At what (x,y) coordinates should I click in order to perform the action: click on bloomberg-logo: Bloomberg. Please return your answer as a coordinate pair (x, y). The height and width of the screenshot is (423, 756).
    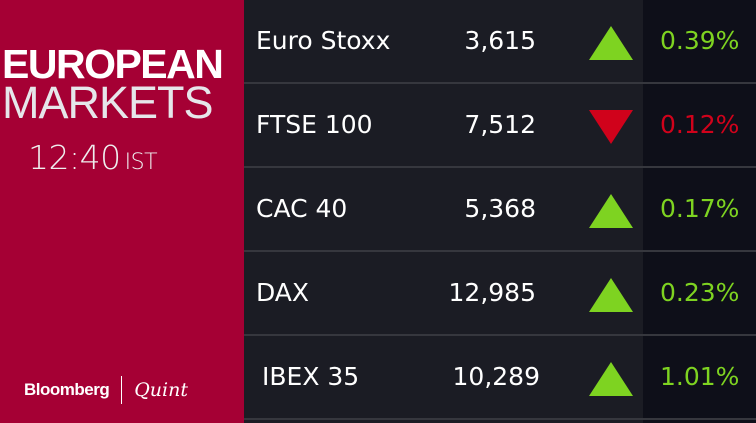
    Looking at the image, I should click on (67, 389).